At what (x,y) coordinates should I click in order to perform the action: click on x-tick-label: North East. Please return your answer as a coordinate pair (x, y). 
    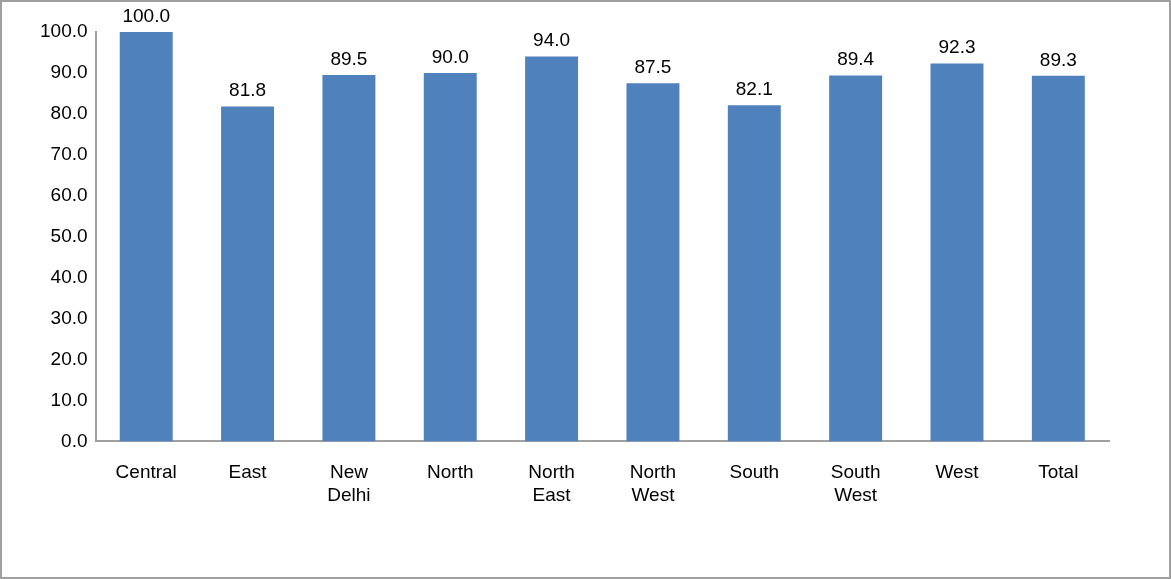
    Looking at the image, I should click on (551, 483).